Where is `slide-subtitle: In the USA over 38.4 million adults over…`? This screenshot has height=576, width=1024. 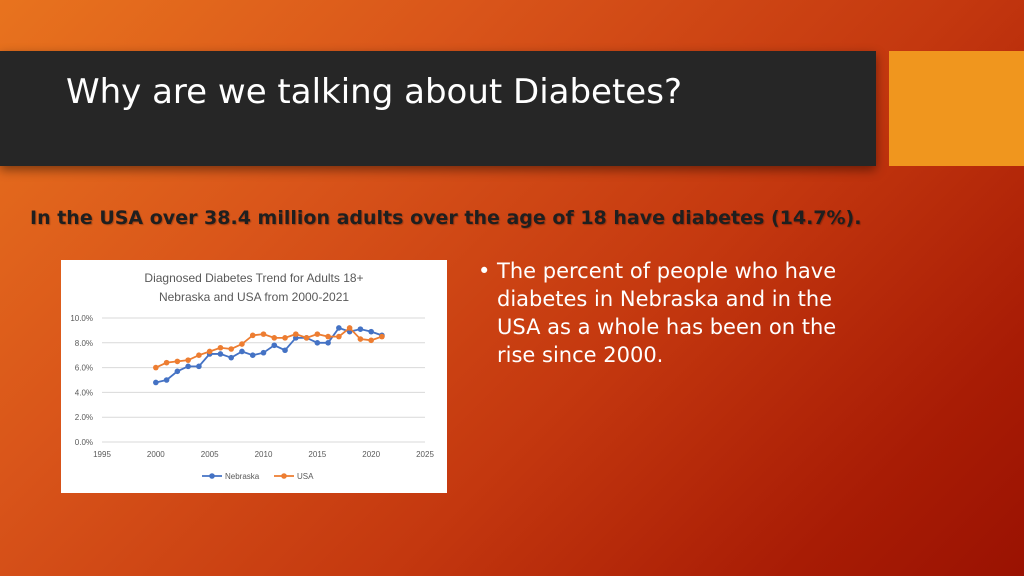
slide-subtitle: In the USA over 38.4 million adults over… is located at coordinates (446, 218).